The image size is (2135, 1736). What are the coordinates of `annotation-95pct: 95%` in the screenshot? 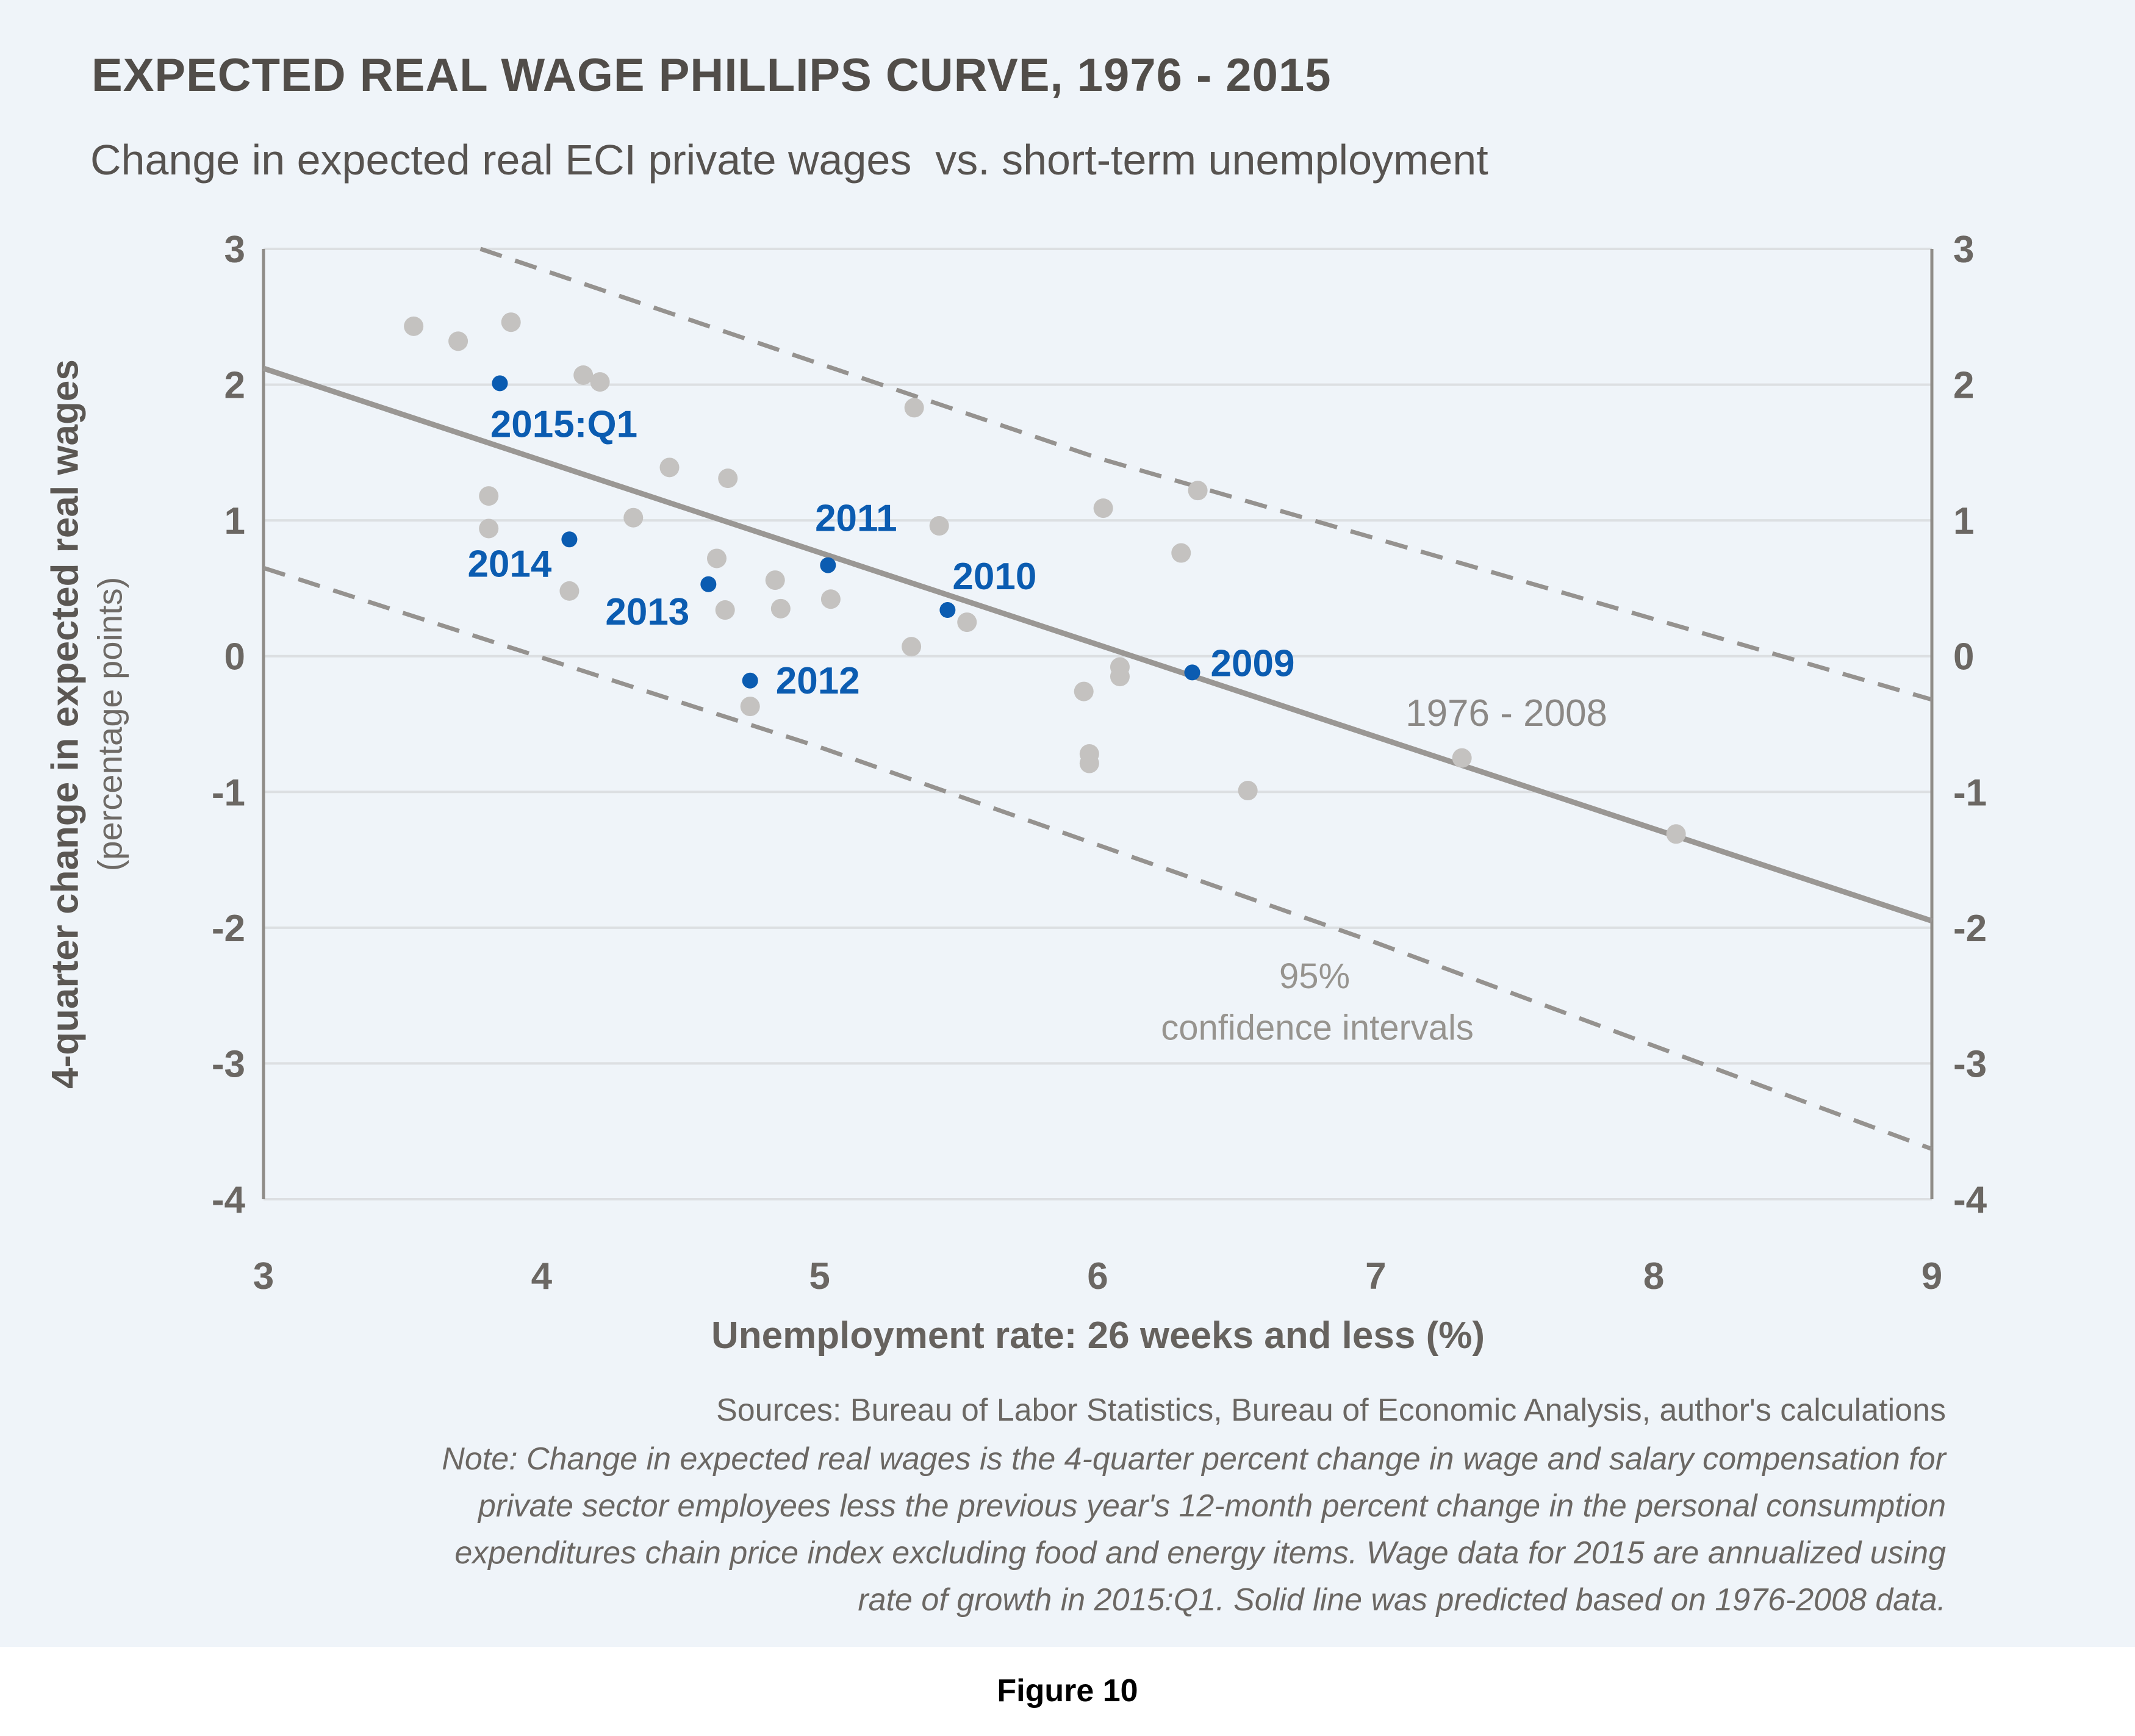 It's located at (1314, 976).